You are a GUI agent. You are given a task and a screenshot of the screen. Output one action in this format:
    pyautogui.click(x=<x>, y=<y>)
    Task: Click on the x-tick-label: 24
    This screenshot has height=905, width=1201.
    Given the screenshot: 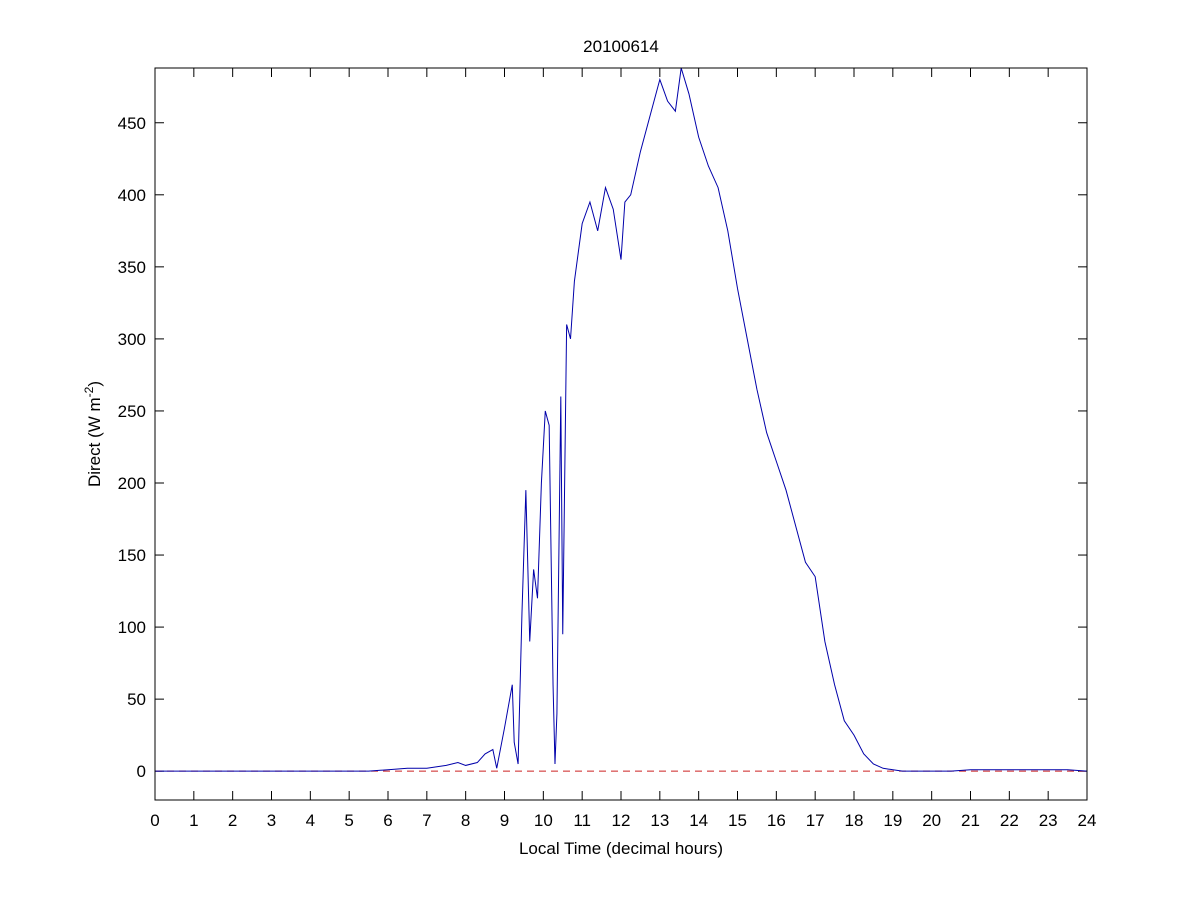 What is the action you would take?
    pyautogui.click(x=1087, y=820)
    